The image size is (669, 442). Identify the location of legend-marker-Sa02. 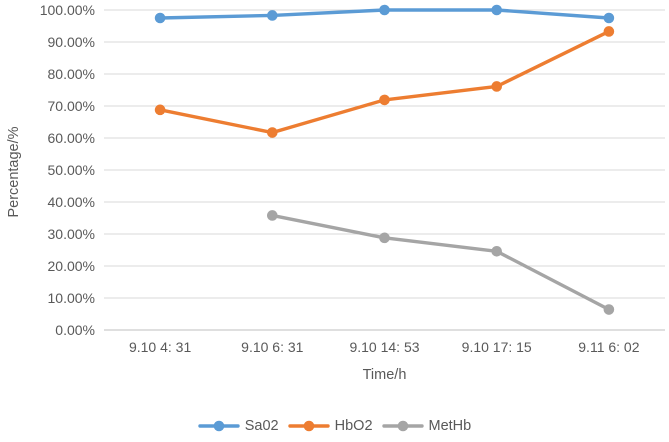
(219, 426).